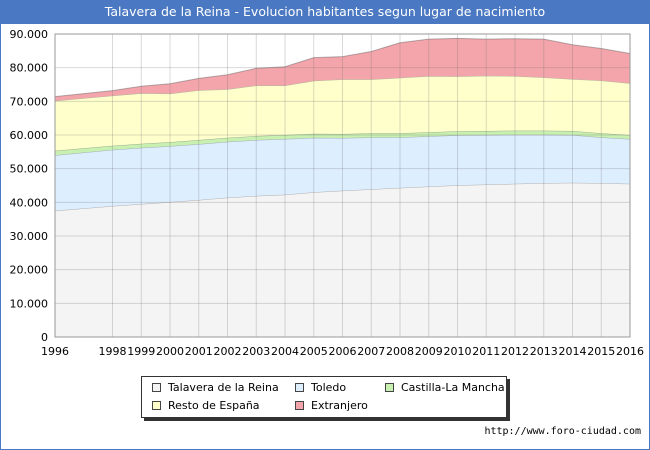 Image resolution: width=650 pixels, height=450 pixels. I want to click on x-tick-label-7: 2004, so click(285, 351).